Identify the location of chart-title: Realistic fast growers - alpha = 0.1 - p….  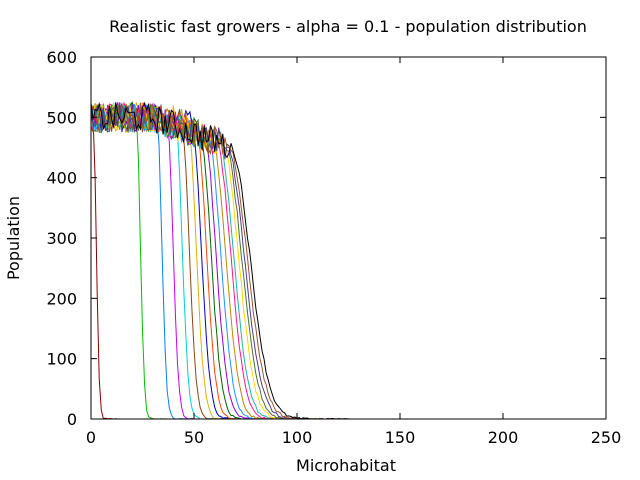
(348, 26).